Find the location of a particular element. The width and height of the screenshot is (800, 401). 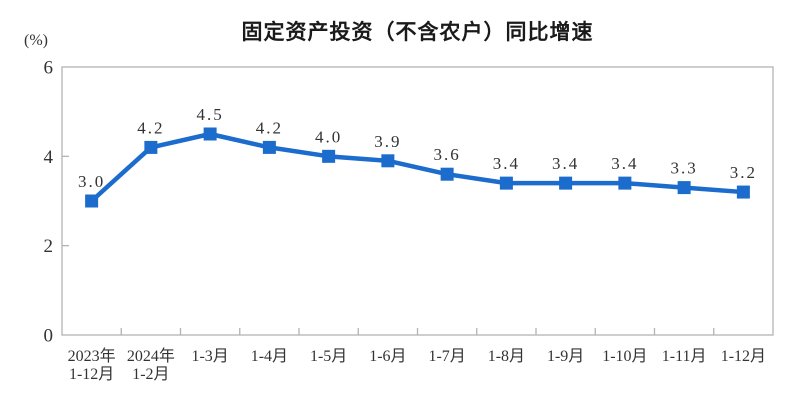

chart-title: 固定资产投资（不含农户）同比增速 is located at coordinates (417, 32).